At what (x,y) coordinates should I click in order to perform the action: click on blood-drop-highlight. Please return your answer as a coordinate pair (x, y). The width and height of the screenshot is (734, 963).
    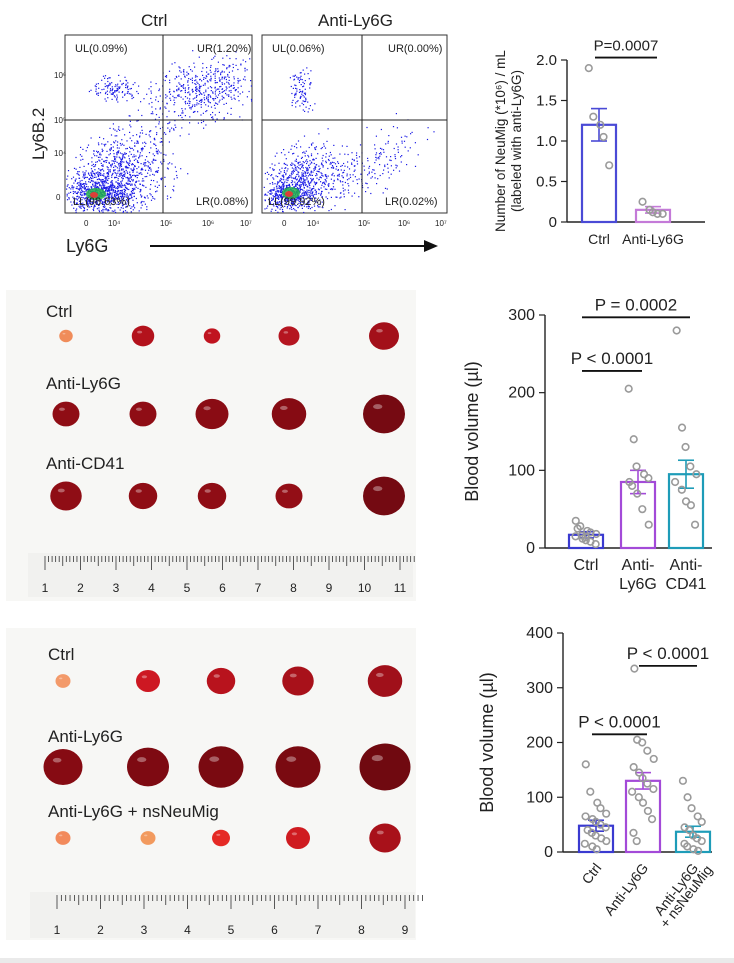
    Looking at the image, I should click on (61, 678).